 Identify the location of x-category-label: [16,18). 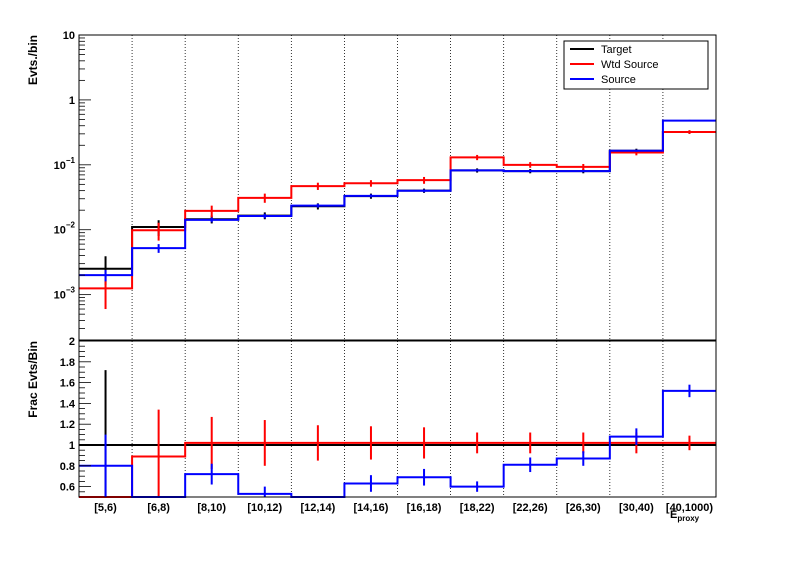
(424, 508).